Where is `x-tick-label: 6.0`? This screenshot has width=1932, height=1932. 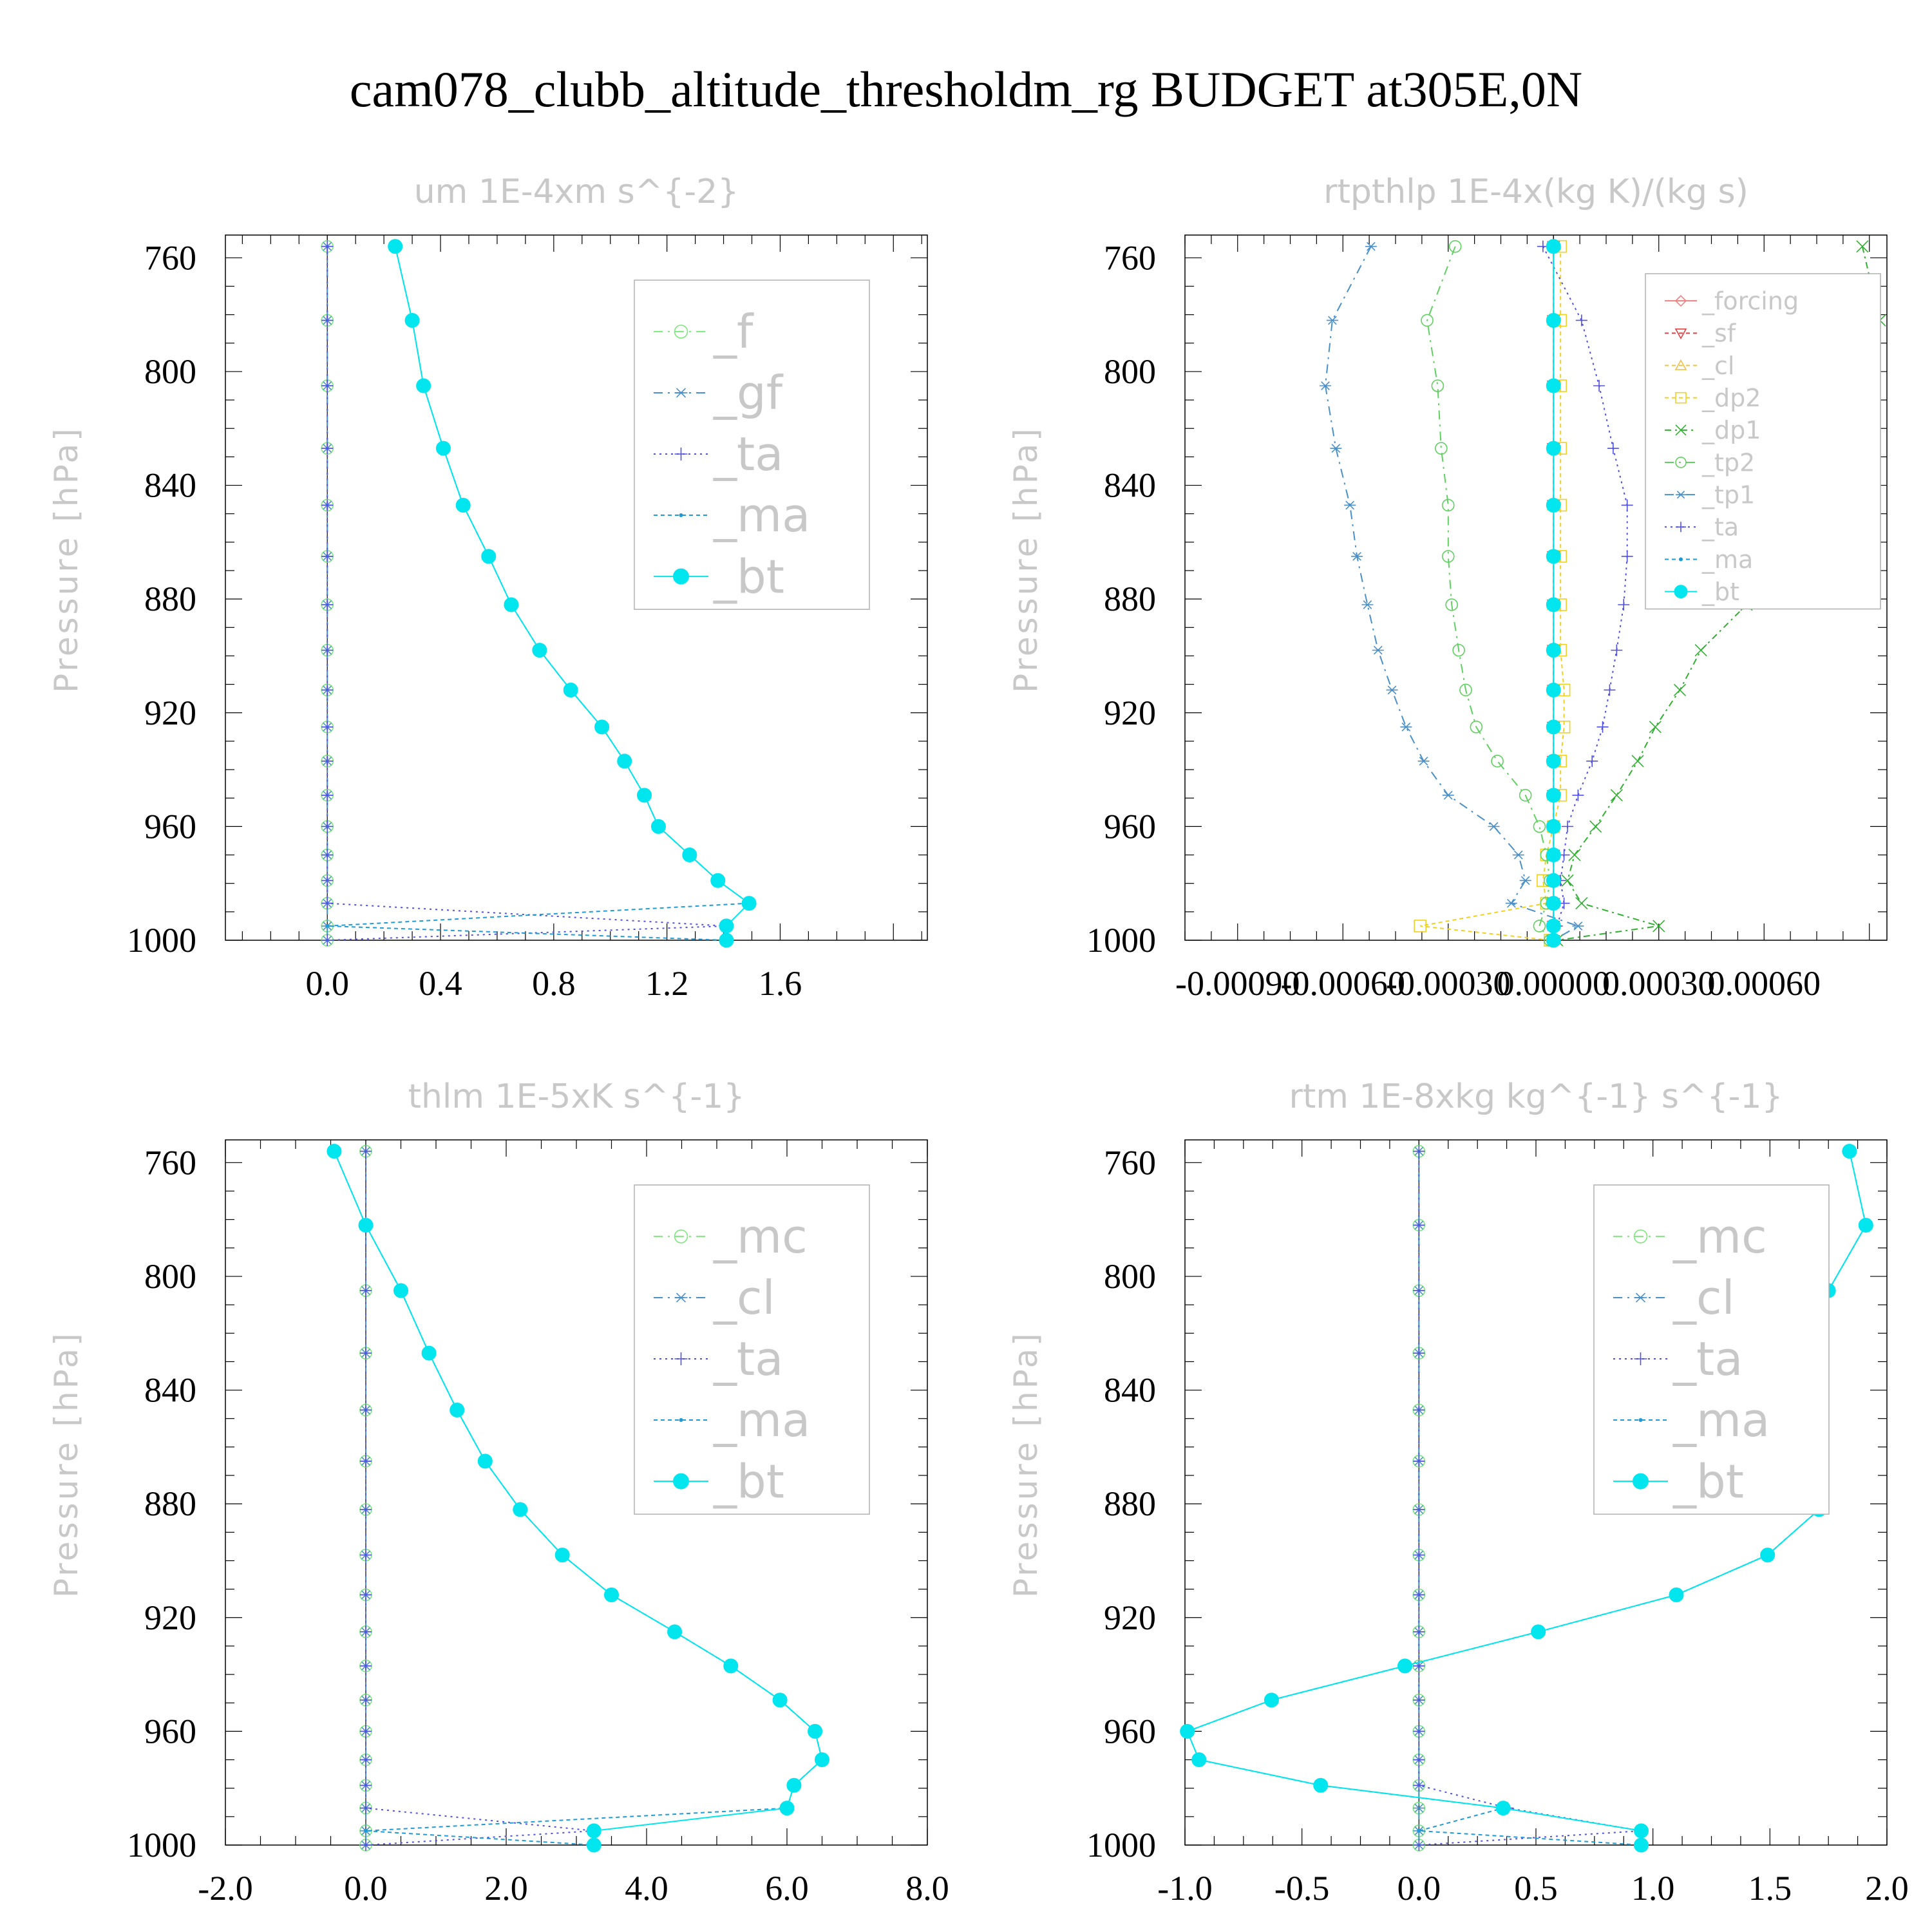 x-tick-label: 6.0 is located at coordinates (787, 1888).